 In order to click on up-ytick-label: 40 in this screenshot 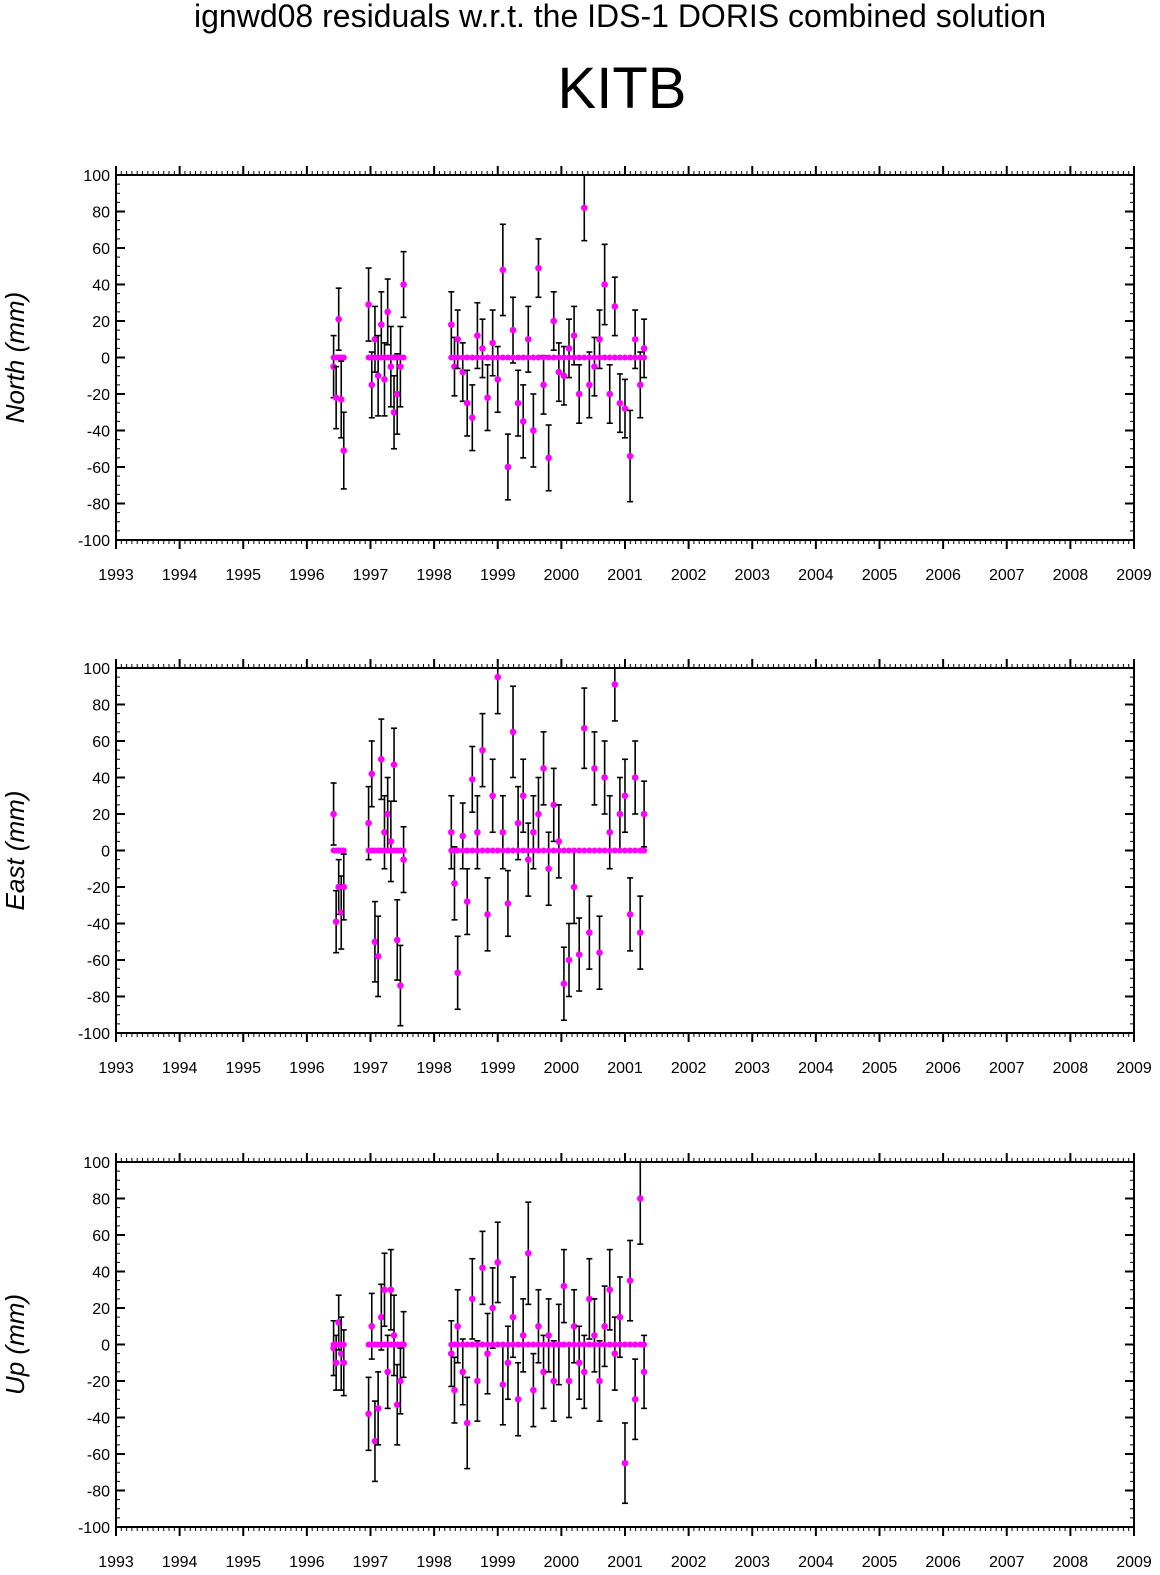, I will do `click(101, 1273)`.